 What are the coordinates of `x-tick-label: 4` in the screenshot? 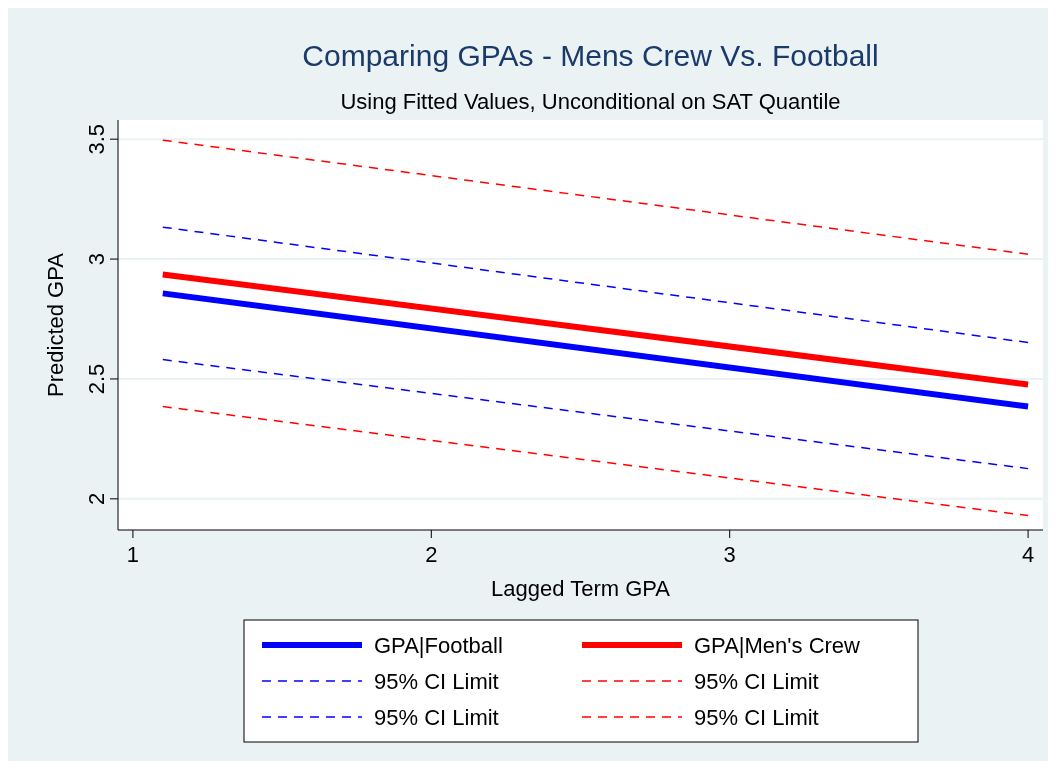 It's located at (1028, 554).